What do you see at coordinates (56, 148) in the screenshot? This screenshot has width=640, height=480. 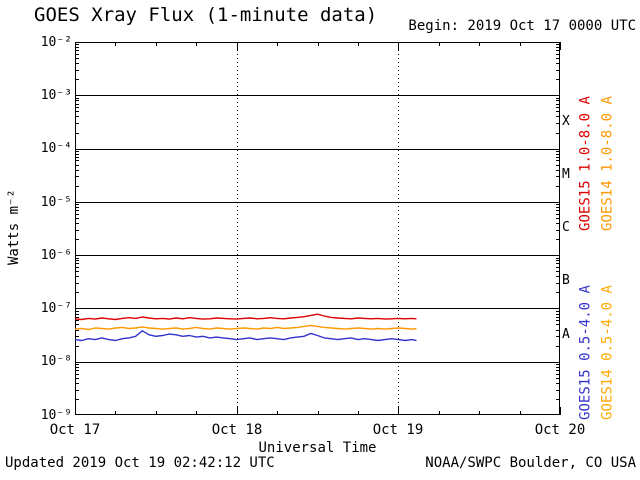 I see `y-tick-label: 10⁻⁴` at bounding box center [56, 148].